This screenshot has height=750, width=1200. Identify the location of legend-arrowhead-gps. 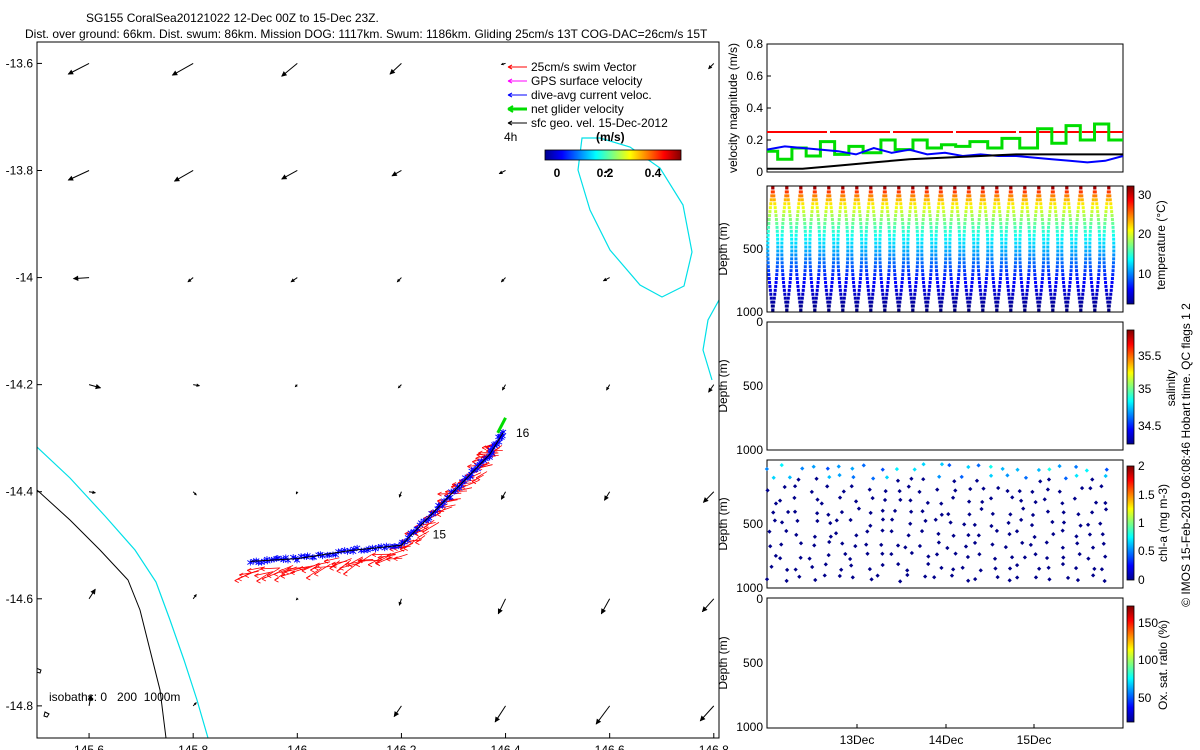
(510, 81).